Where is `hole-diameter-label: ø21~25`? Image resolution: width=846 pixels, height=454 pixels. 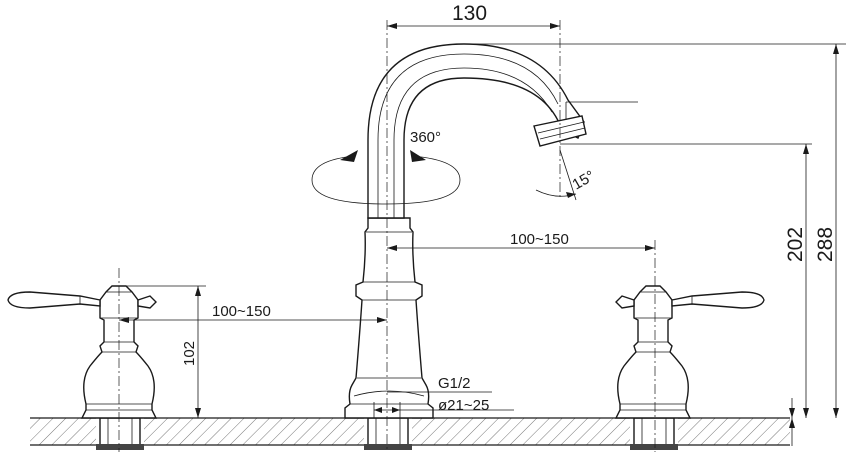
hole-diameter-label: ø21~25 is located at coordinates (463, 405).